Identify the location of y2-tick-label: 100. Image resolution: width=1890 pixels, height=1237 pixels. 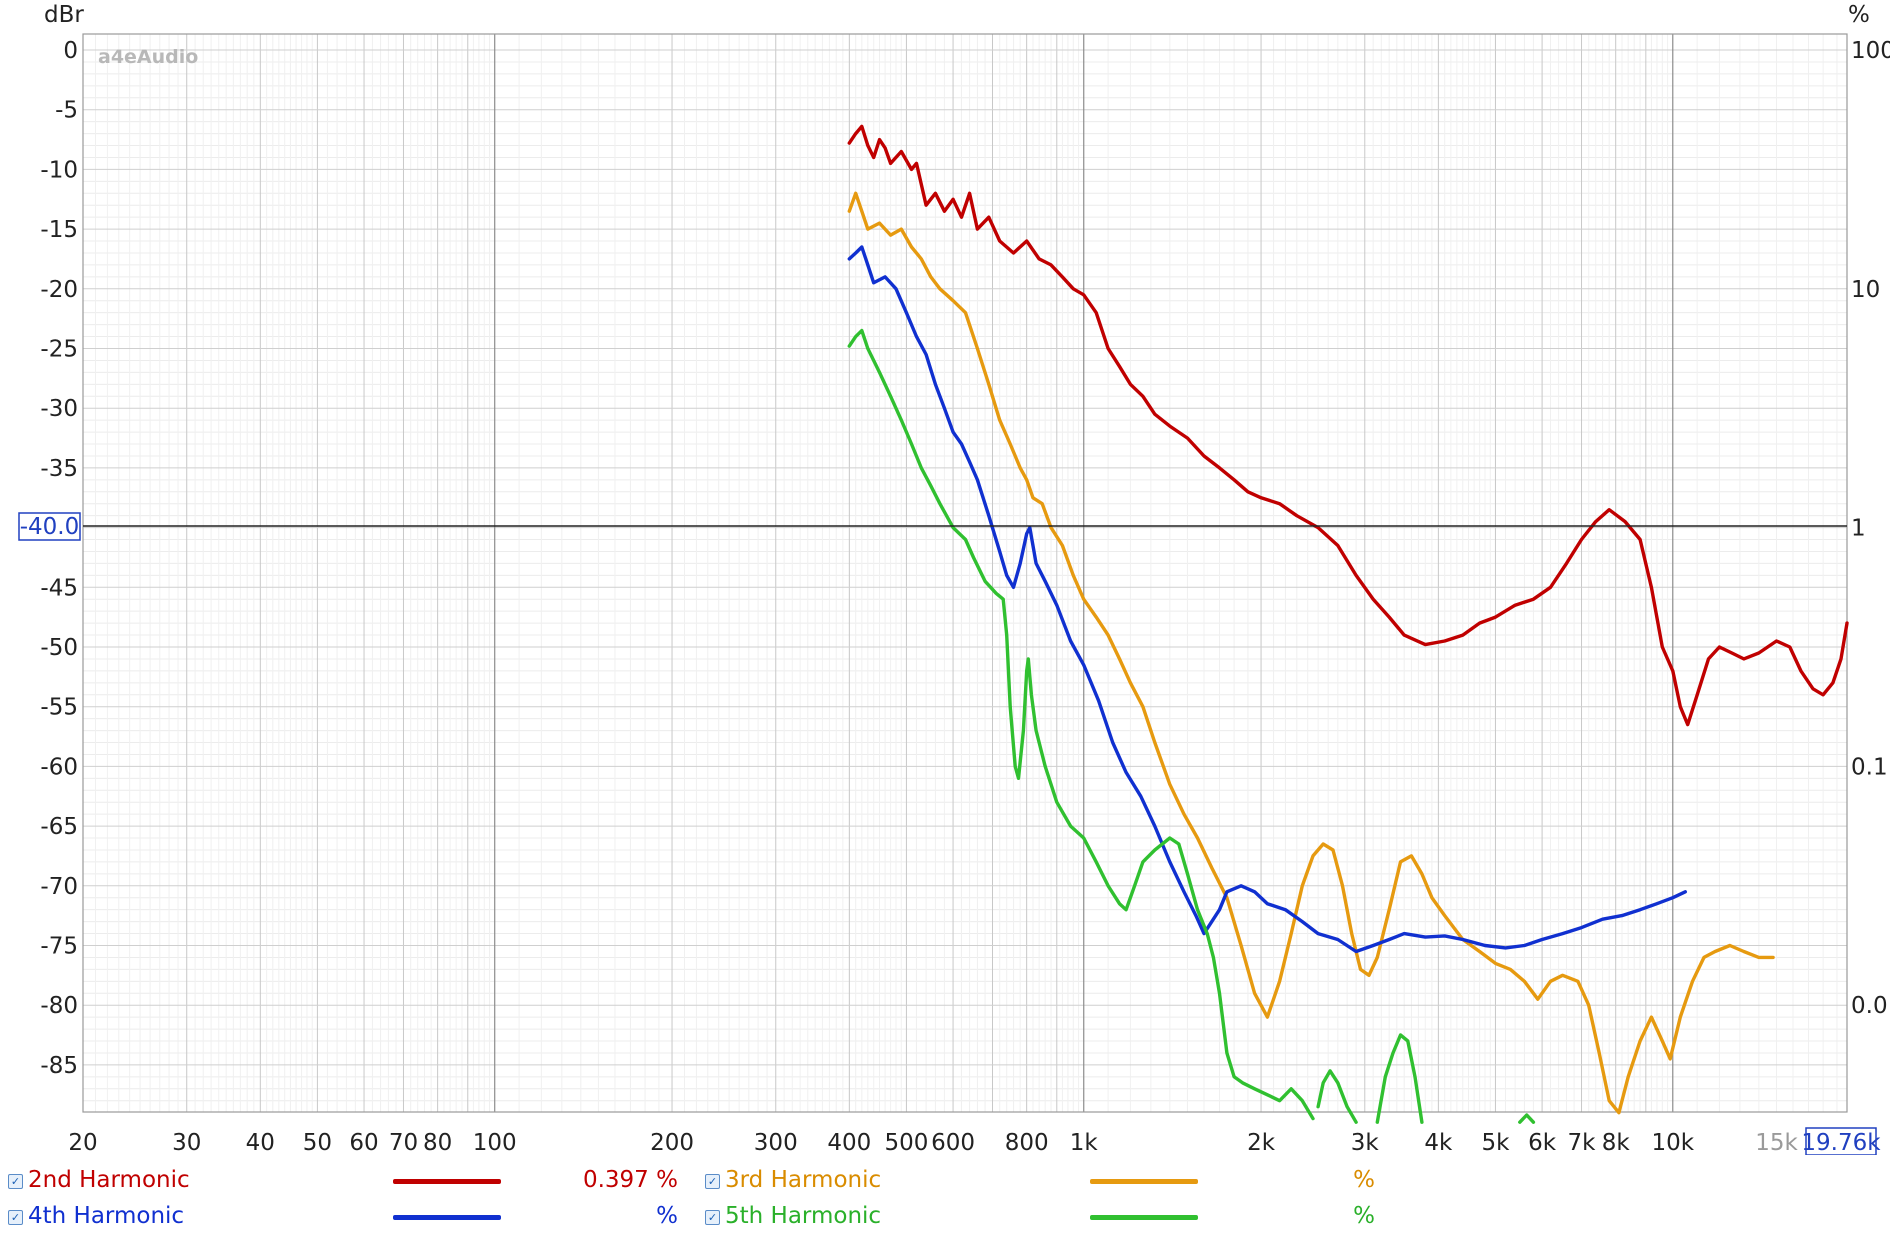
(1870, 51).